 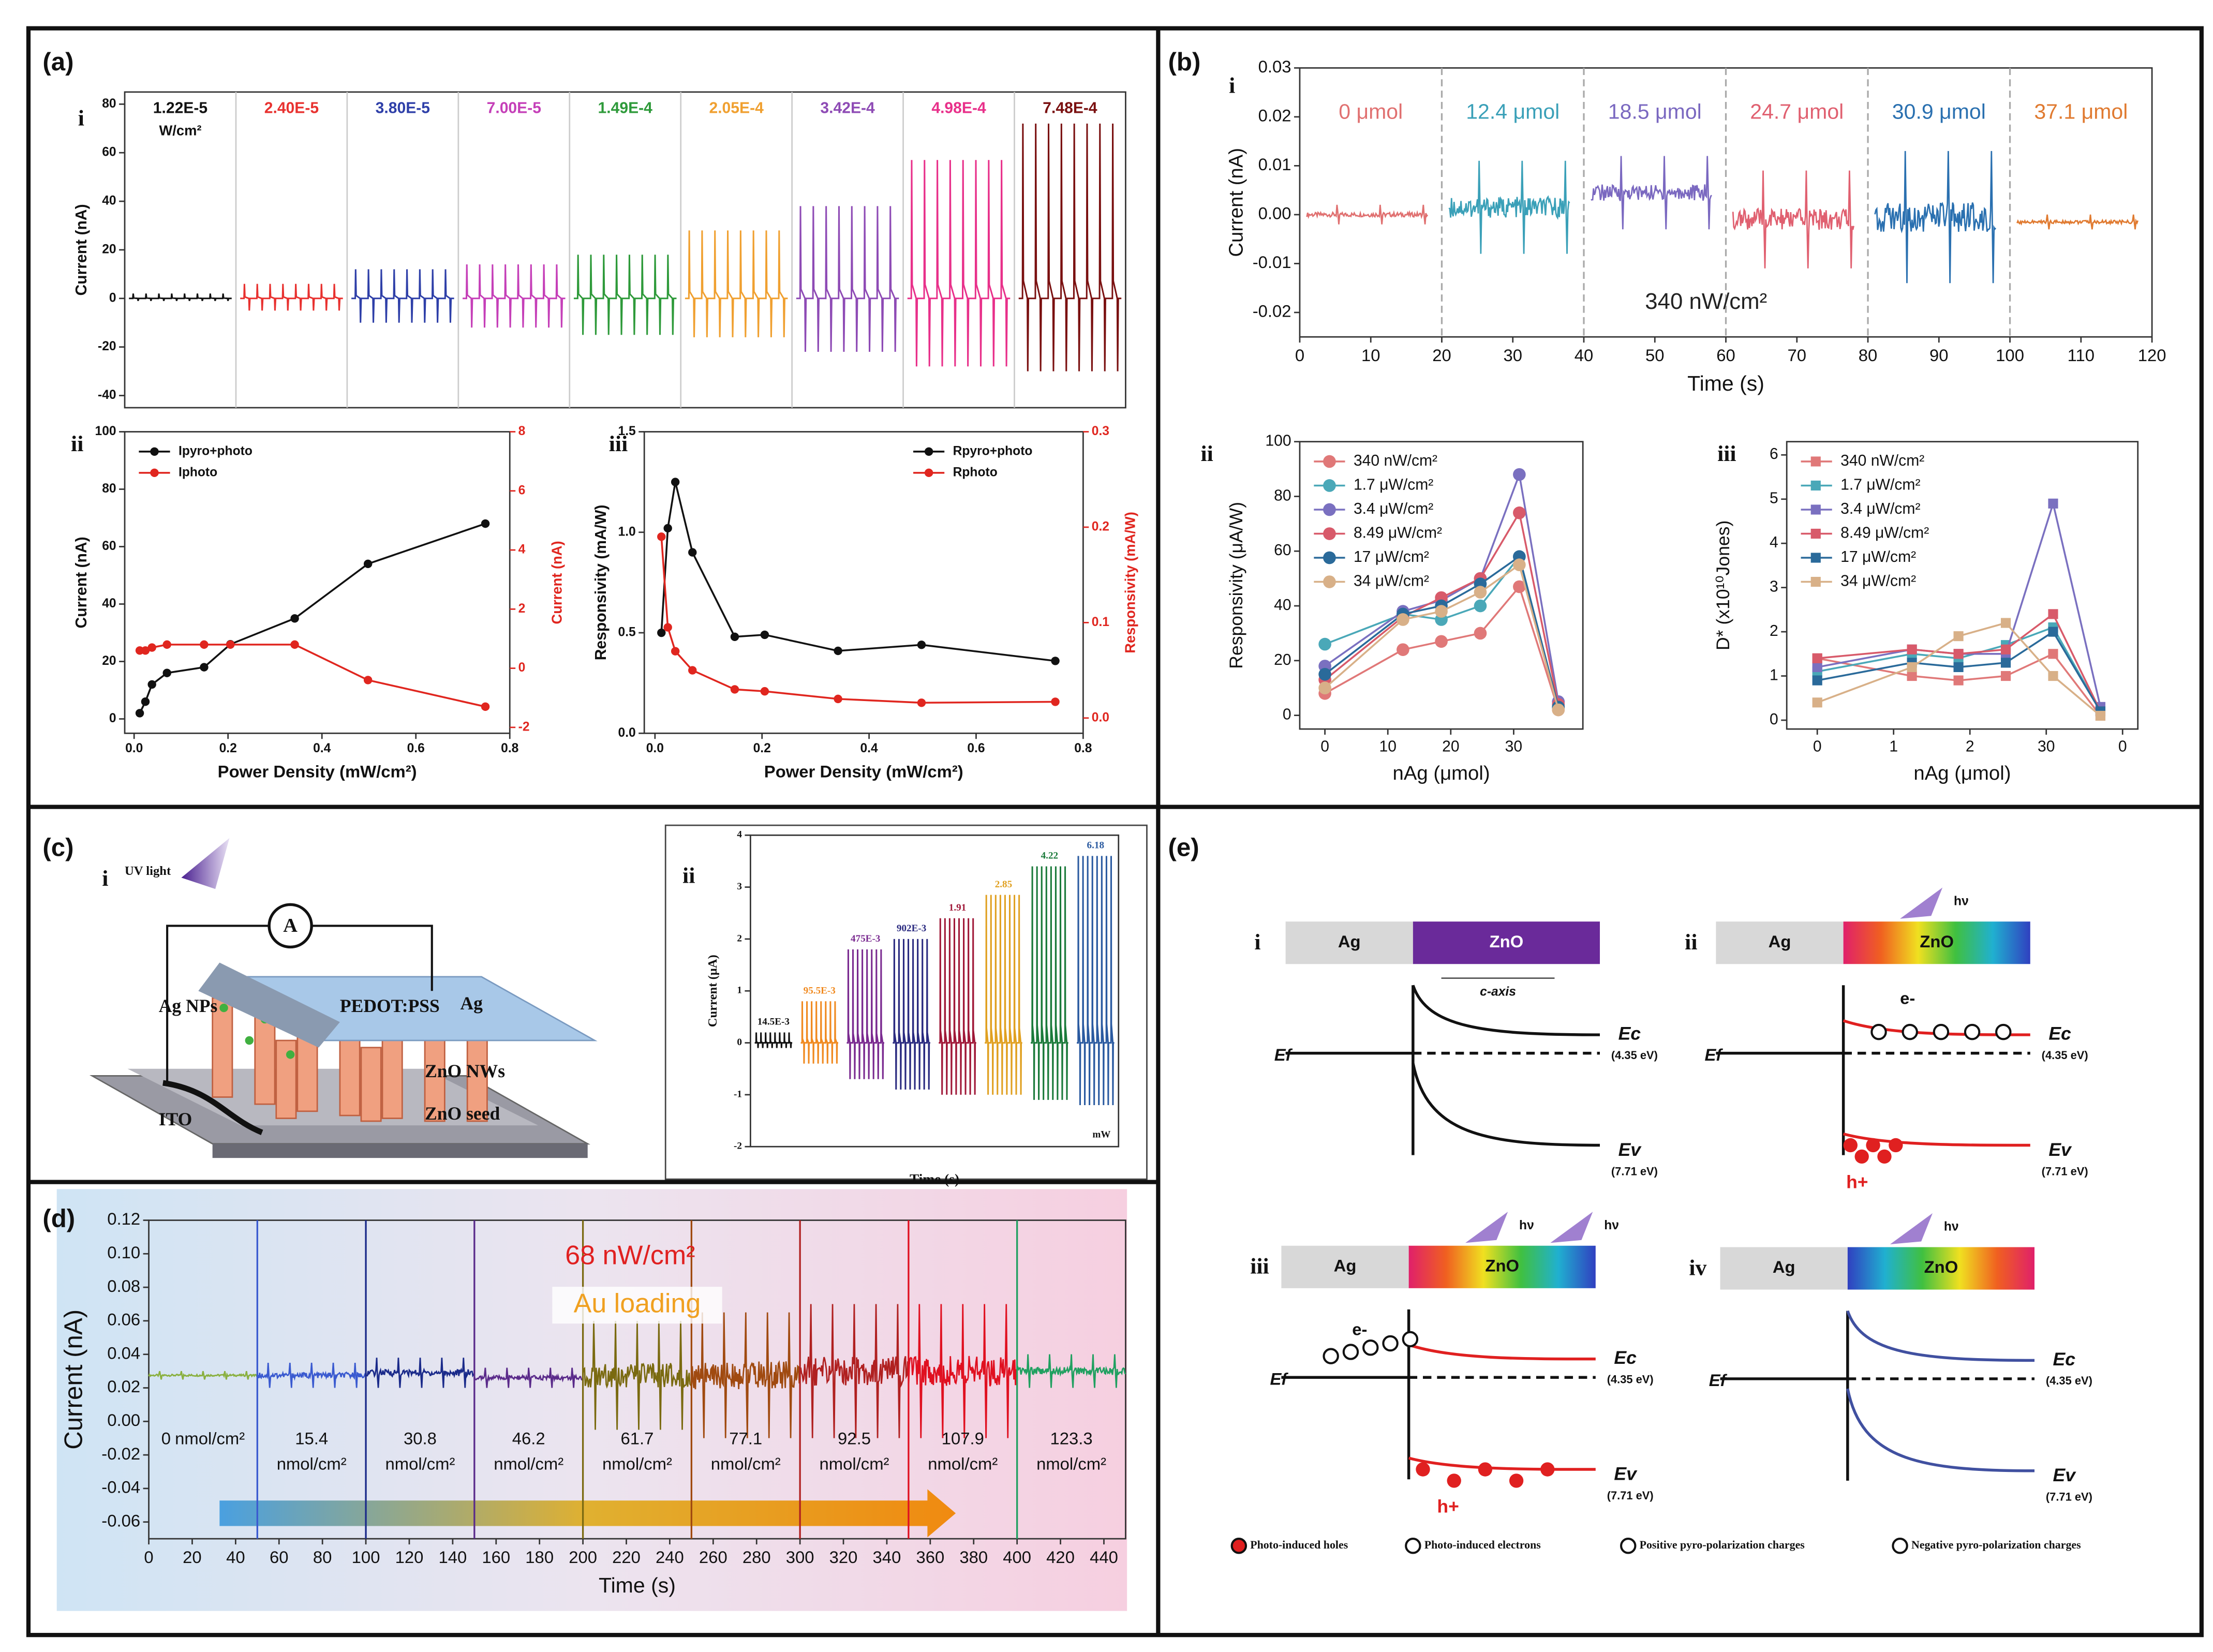 I want to click on device-part-label: Ag NPs, so click(x=189, y=1006).